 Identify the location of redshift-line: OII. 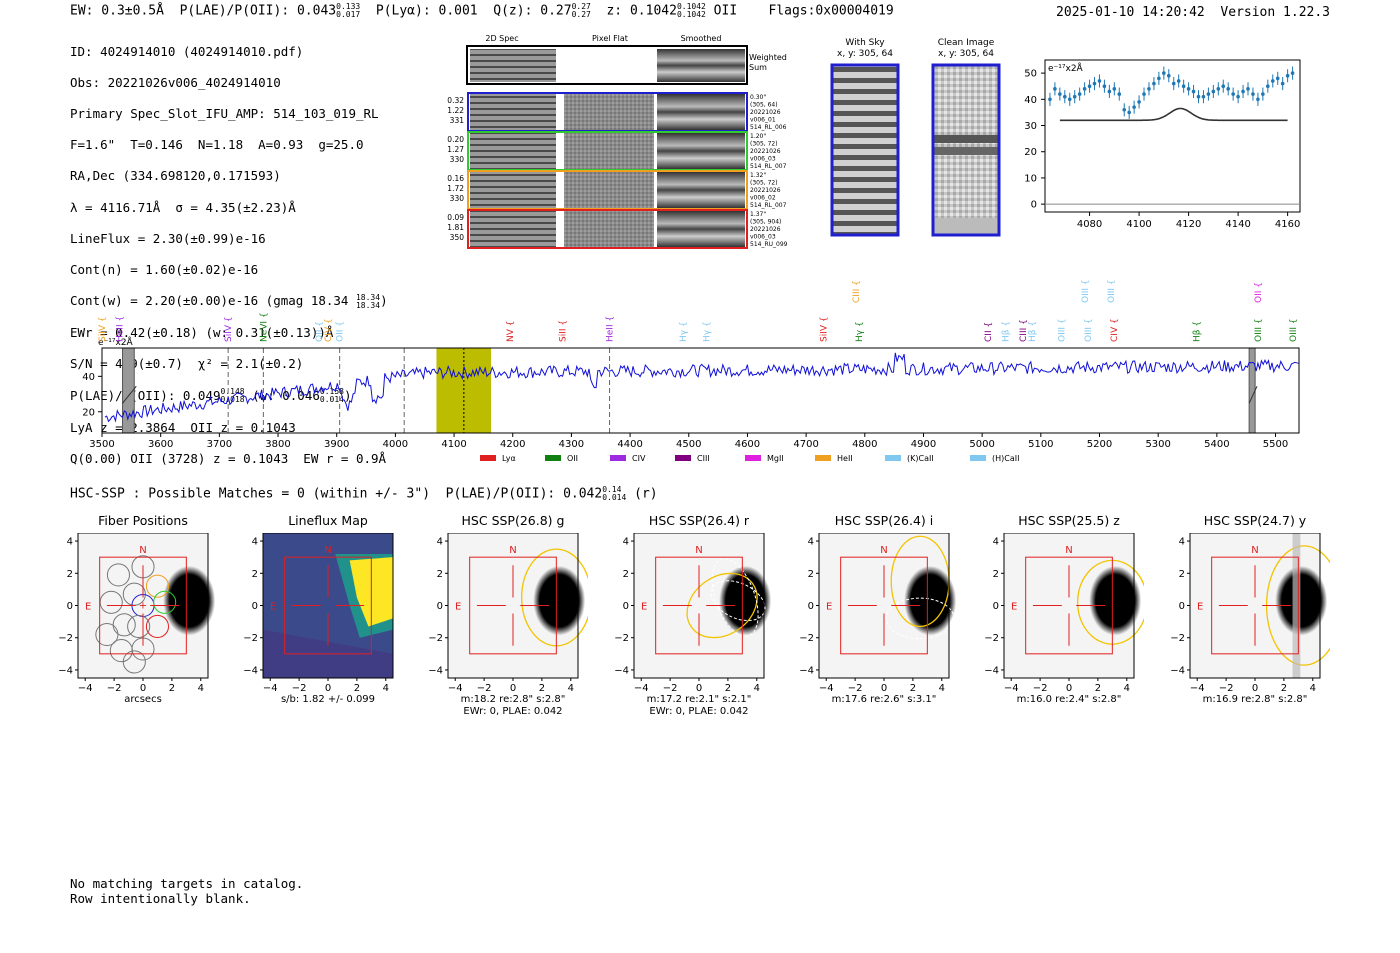
(725, 11).